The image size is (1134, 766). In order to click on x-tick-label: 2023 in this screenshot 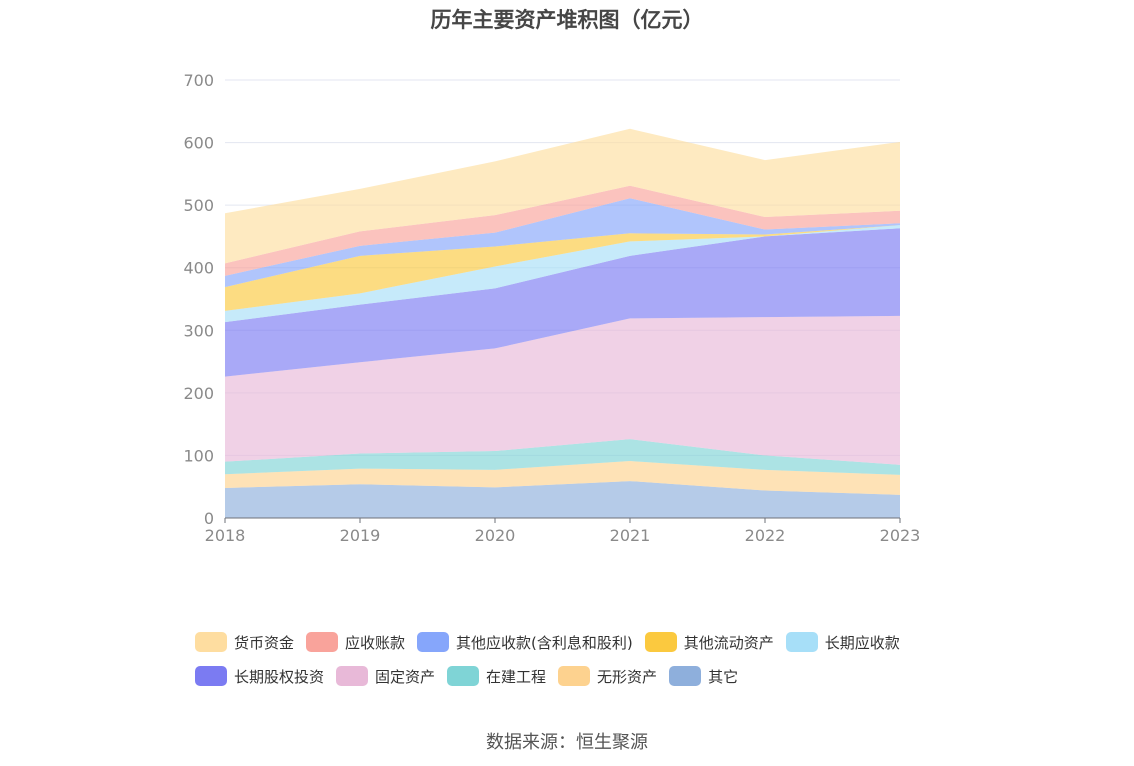, I will do `click(900, 535)`.